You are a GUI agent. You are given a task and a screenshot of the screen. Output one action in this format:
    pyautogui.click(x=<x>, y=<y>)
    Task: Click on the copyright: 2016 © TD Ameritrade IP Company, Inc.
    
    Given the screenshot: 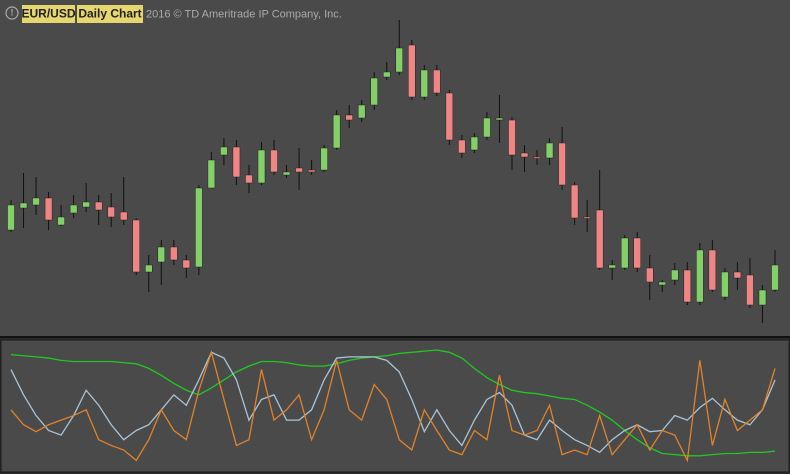 What is the action you would take?
    pyautogui.click(x=244, y=14)
    